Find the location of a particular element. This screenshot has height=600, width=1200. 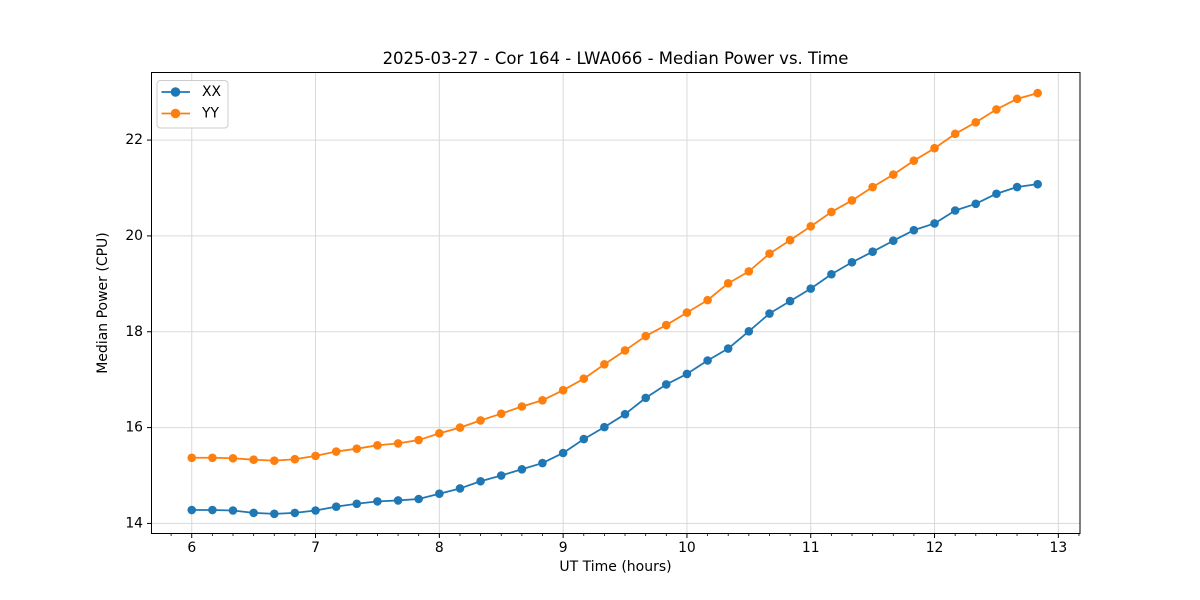

y-axis-label-text: Median Power (CPU) is located at coordinates (103, 303).